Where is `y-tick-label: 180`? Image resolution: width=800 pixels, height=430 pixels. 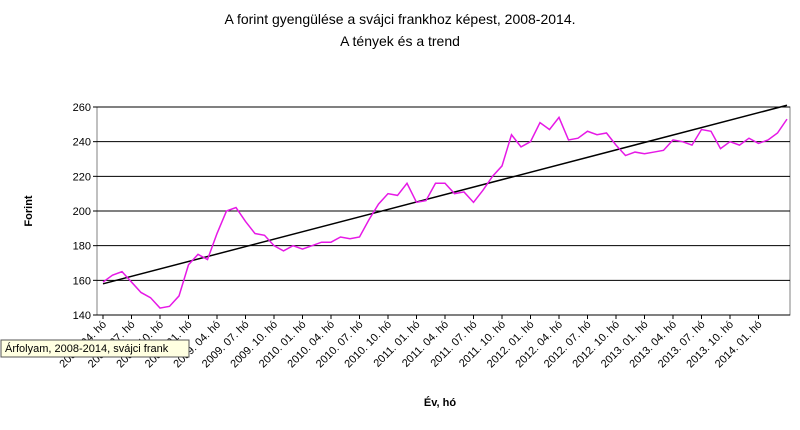 y-tick-label: 180 is located at coordinates (82, 247).